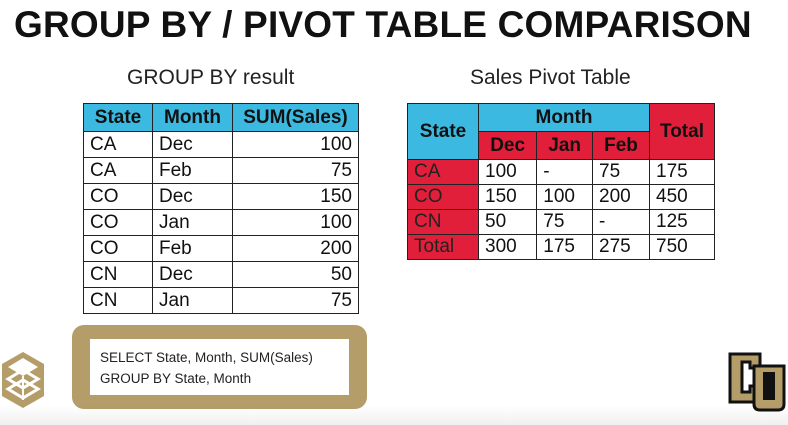 The image size is (788, 425). I want to click on table-row: CO Dec 150, so click(221, 196).